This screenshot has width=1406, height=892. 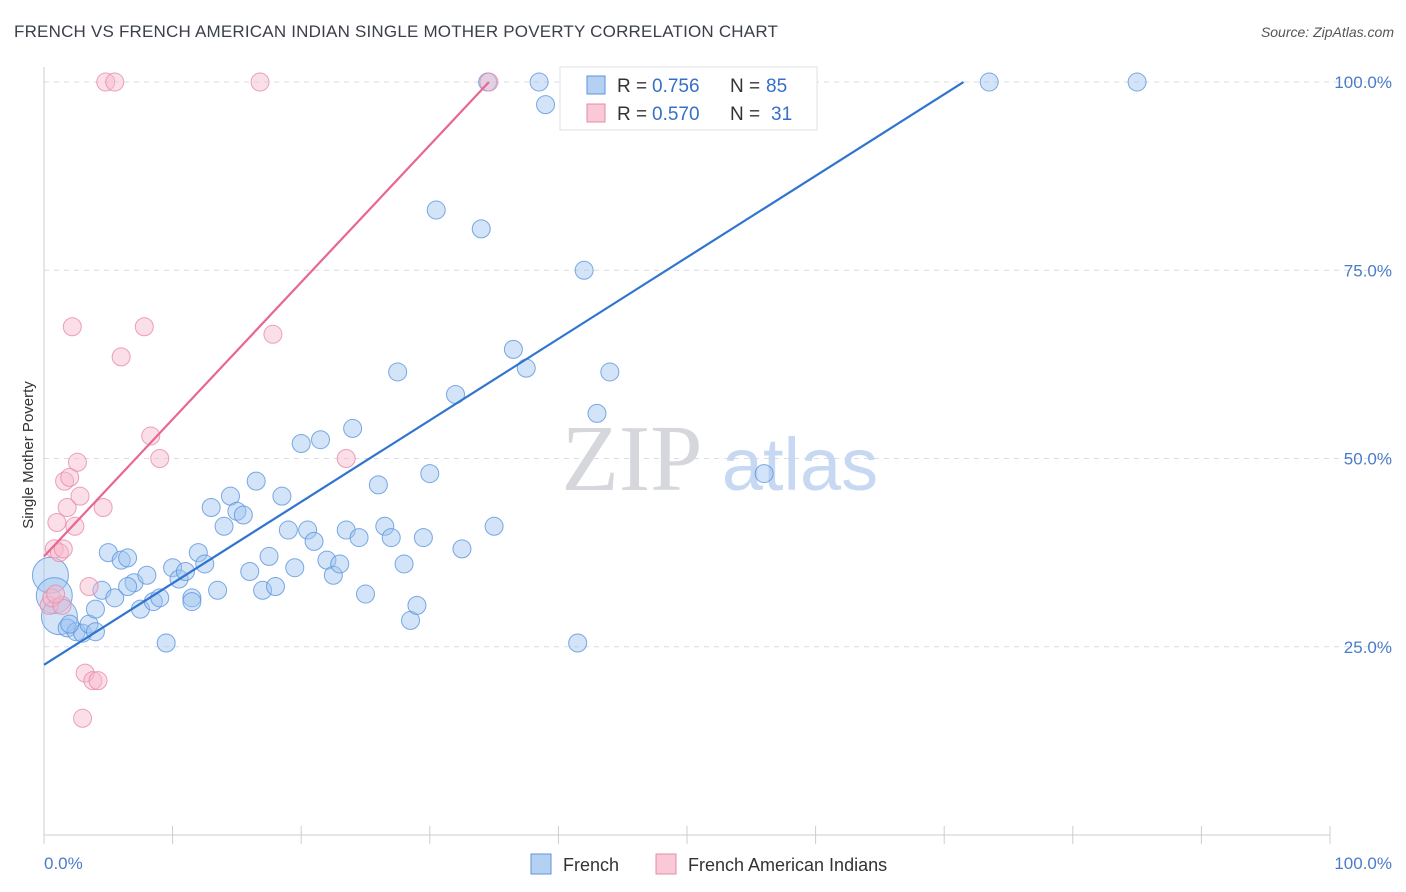 What do you see at coordinates (632, 459) in the screenshot?
I see `watermark-zip: ZIP` at bounding box center [632, 459].